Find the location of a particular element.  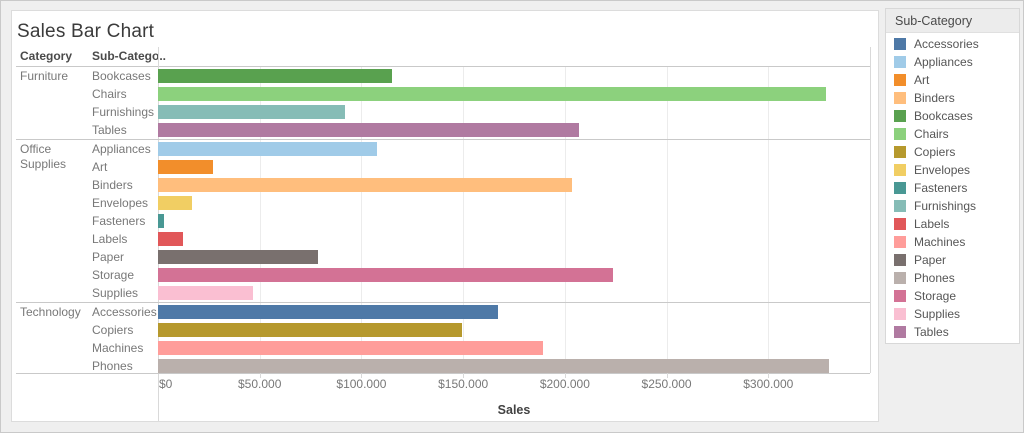

legend-item-phones: Phones is located at coordinates (952, 278).